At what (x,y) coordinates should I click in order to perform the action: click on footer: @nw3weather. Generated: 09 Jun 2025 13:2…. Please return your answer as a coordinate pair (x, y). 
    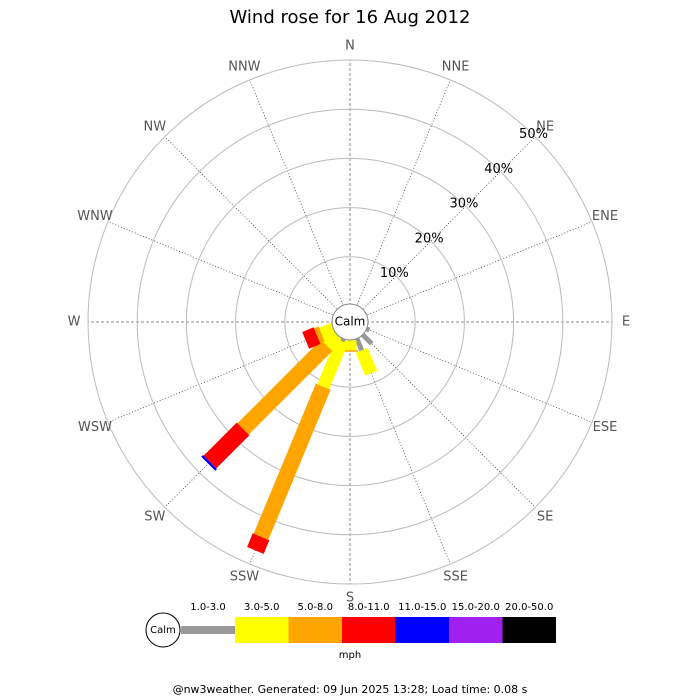
    Looking at the image, I should click on (350, 689).